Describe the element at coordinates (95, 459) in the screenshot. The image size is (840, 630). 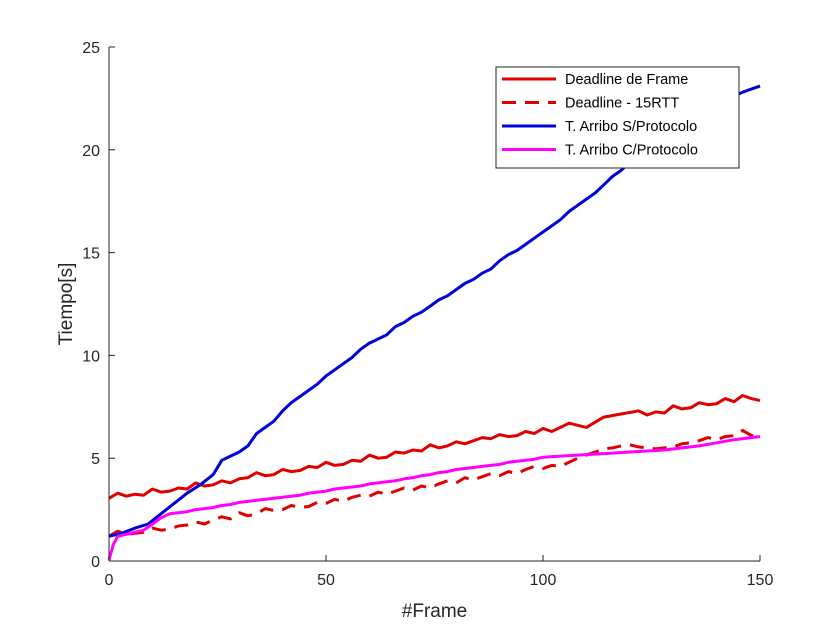
I see `y-tick-label: 5` at that location.